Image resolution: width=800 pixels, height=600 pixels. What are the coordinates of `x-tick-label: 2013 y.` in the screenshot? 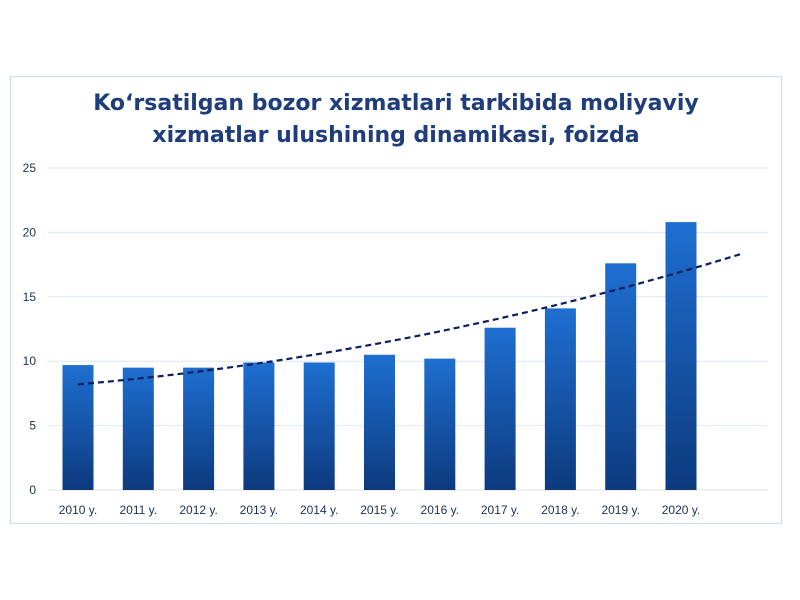 It's located at (259, 510).